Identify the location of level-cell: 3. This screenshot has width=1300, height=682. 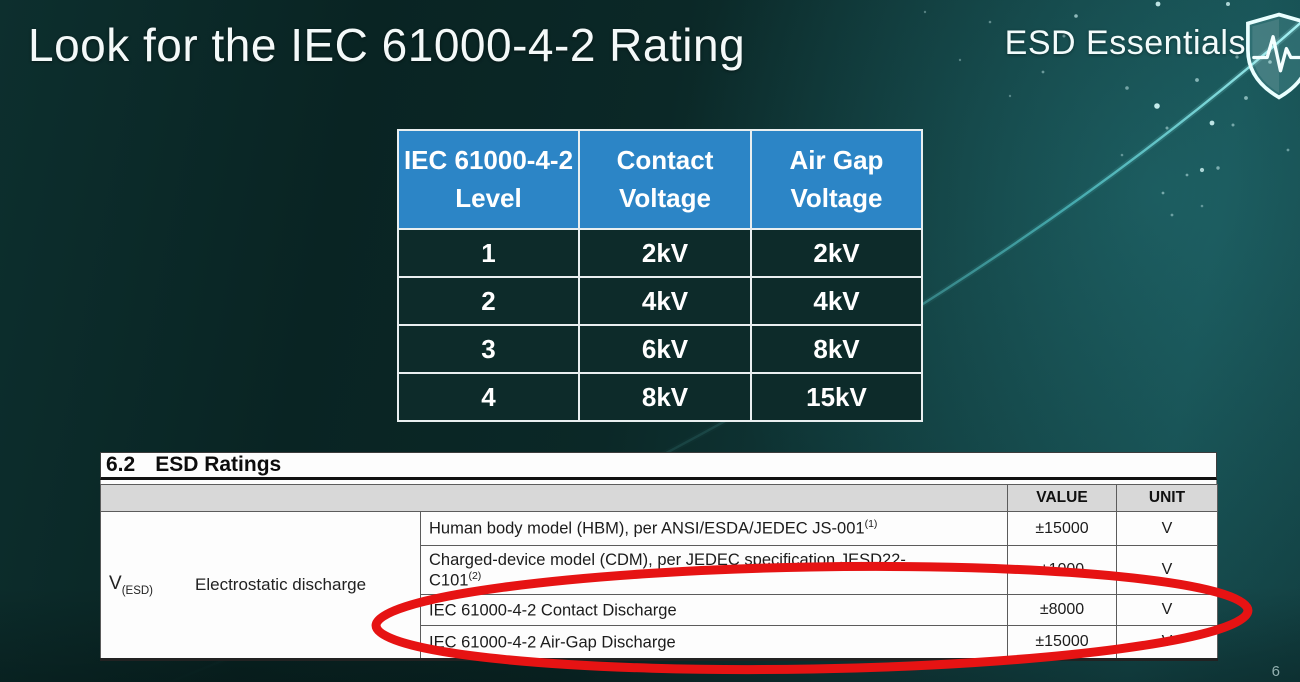
(488, 349).